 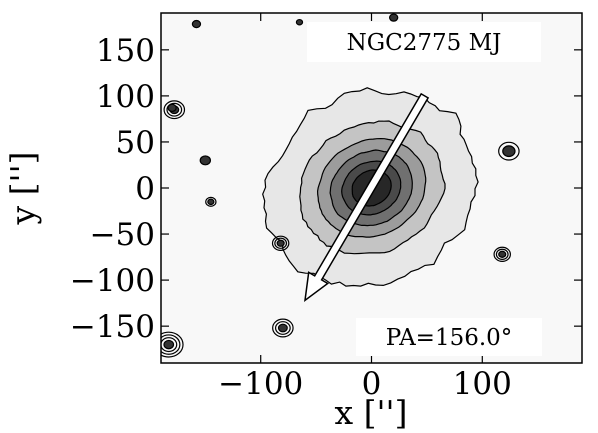 I want to click on y-tick-label-5: −100, so click(x=112, y=281).